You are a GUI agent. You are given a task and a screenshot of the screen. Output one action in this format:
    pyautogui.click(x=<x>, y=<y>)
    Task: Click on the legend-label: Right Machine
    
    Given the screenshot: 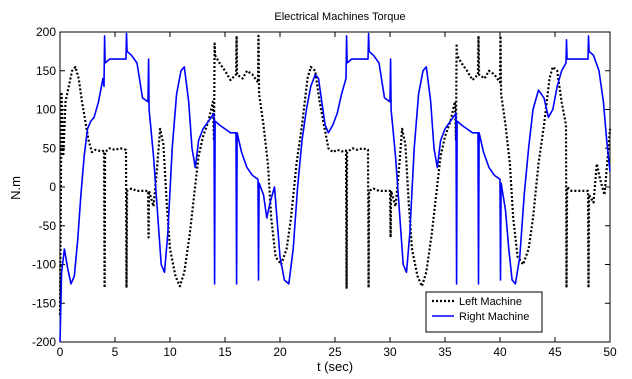 What is the action you would take?
    pyautogui.click(x=494, y=317)
    